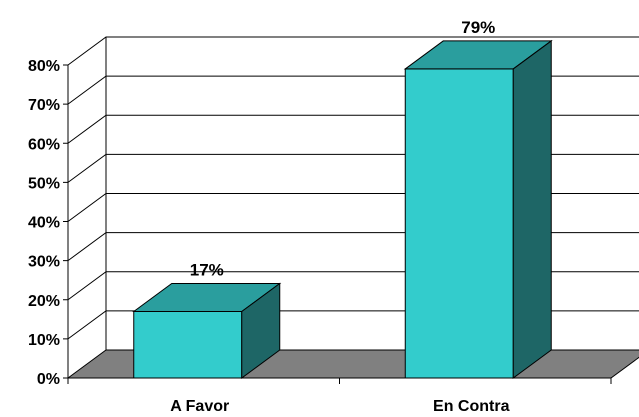  I want to click on y-tick-label: 60%, so click(44, 144).